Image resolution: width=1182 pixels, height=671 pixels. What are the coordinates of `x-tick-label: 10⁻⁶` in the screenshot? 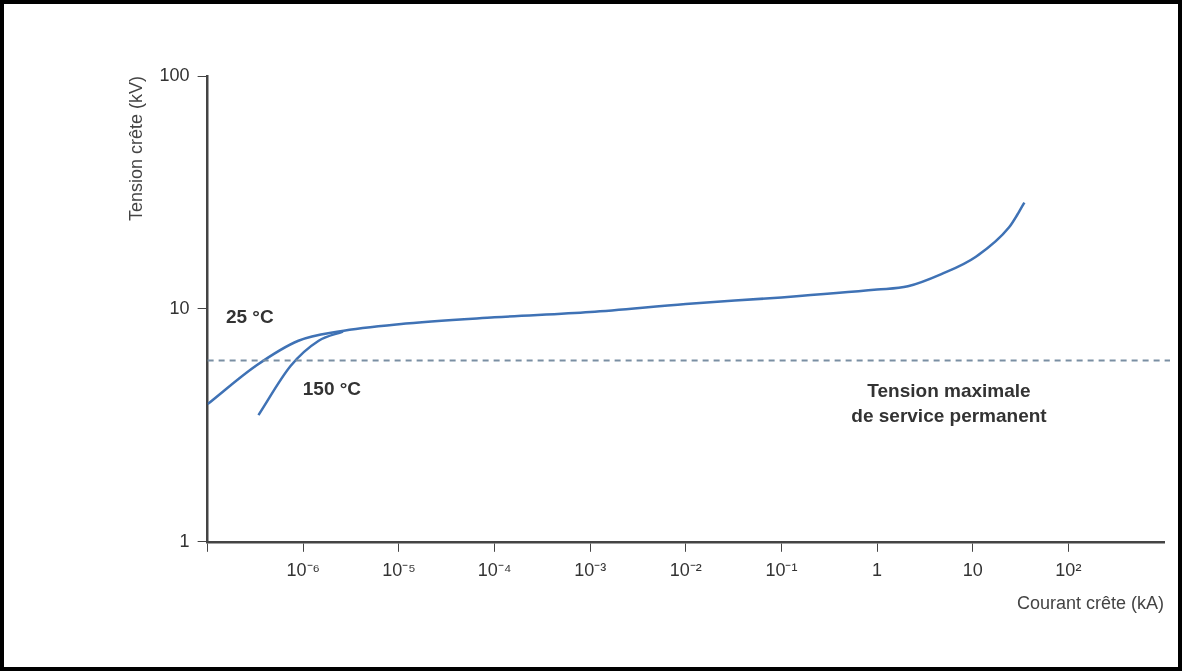 It's located at (303, 569).